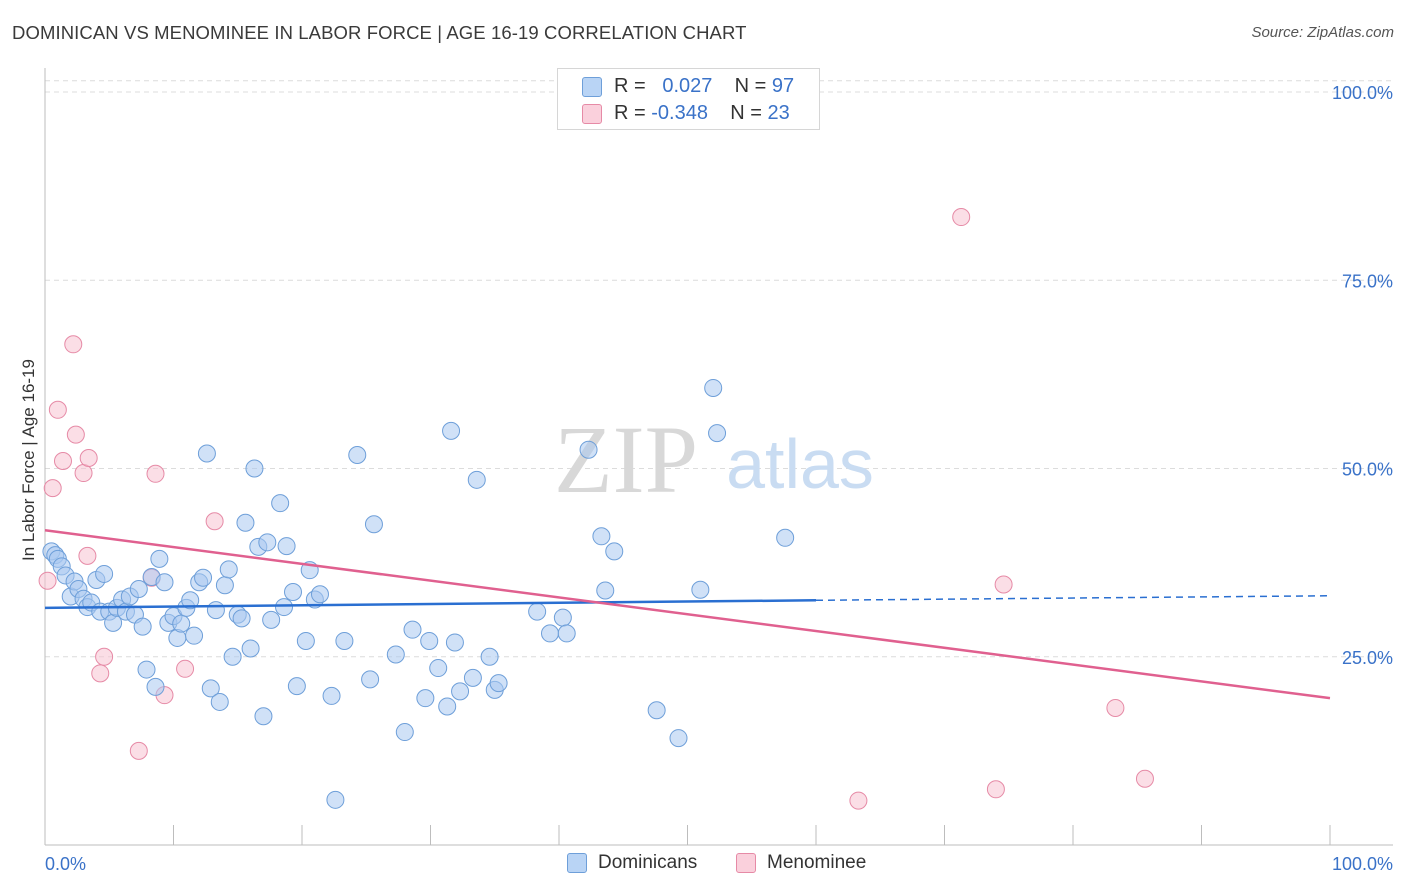 This screenshot has height=892, width=1406. What do you see at coordinates (778, 113) in the screenshot?
I see `legend-n-value: 23` at bounding box center [778, 113].